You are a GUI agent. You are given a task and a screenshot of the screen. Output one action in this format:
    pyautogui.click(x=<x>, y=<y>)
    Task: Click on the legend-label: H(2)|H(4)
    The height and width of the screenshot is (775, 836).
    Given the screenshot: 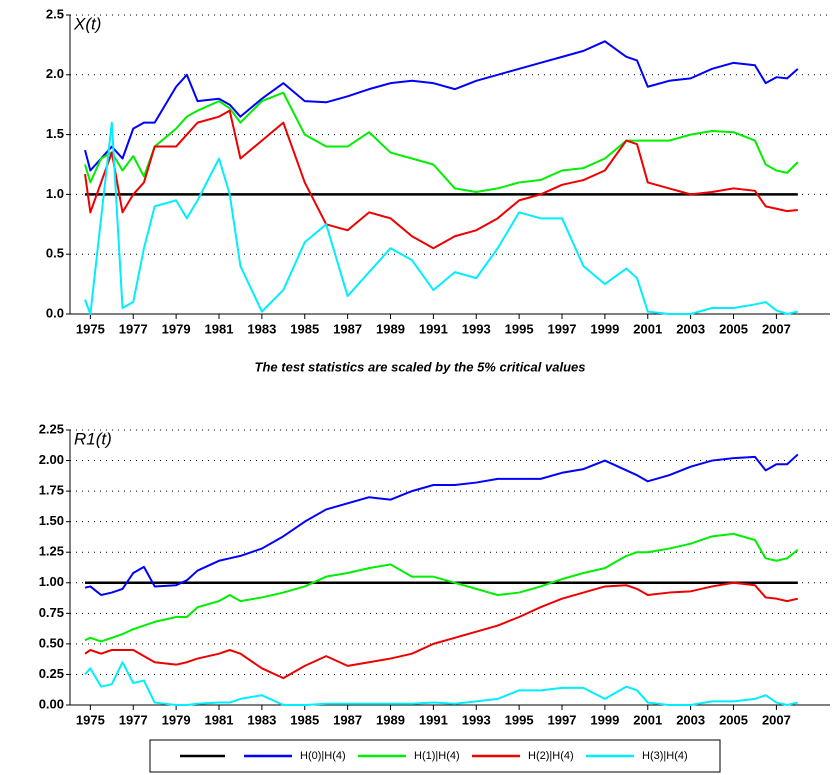 What is the action you would take?
    pyautogui.click(x=551, y=756)
    